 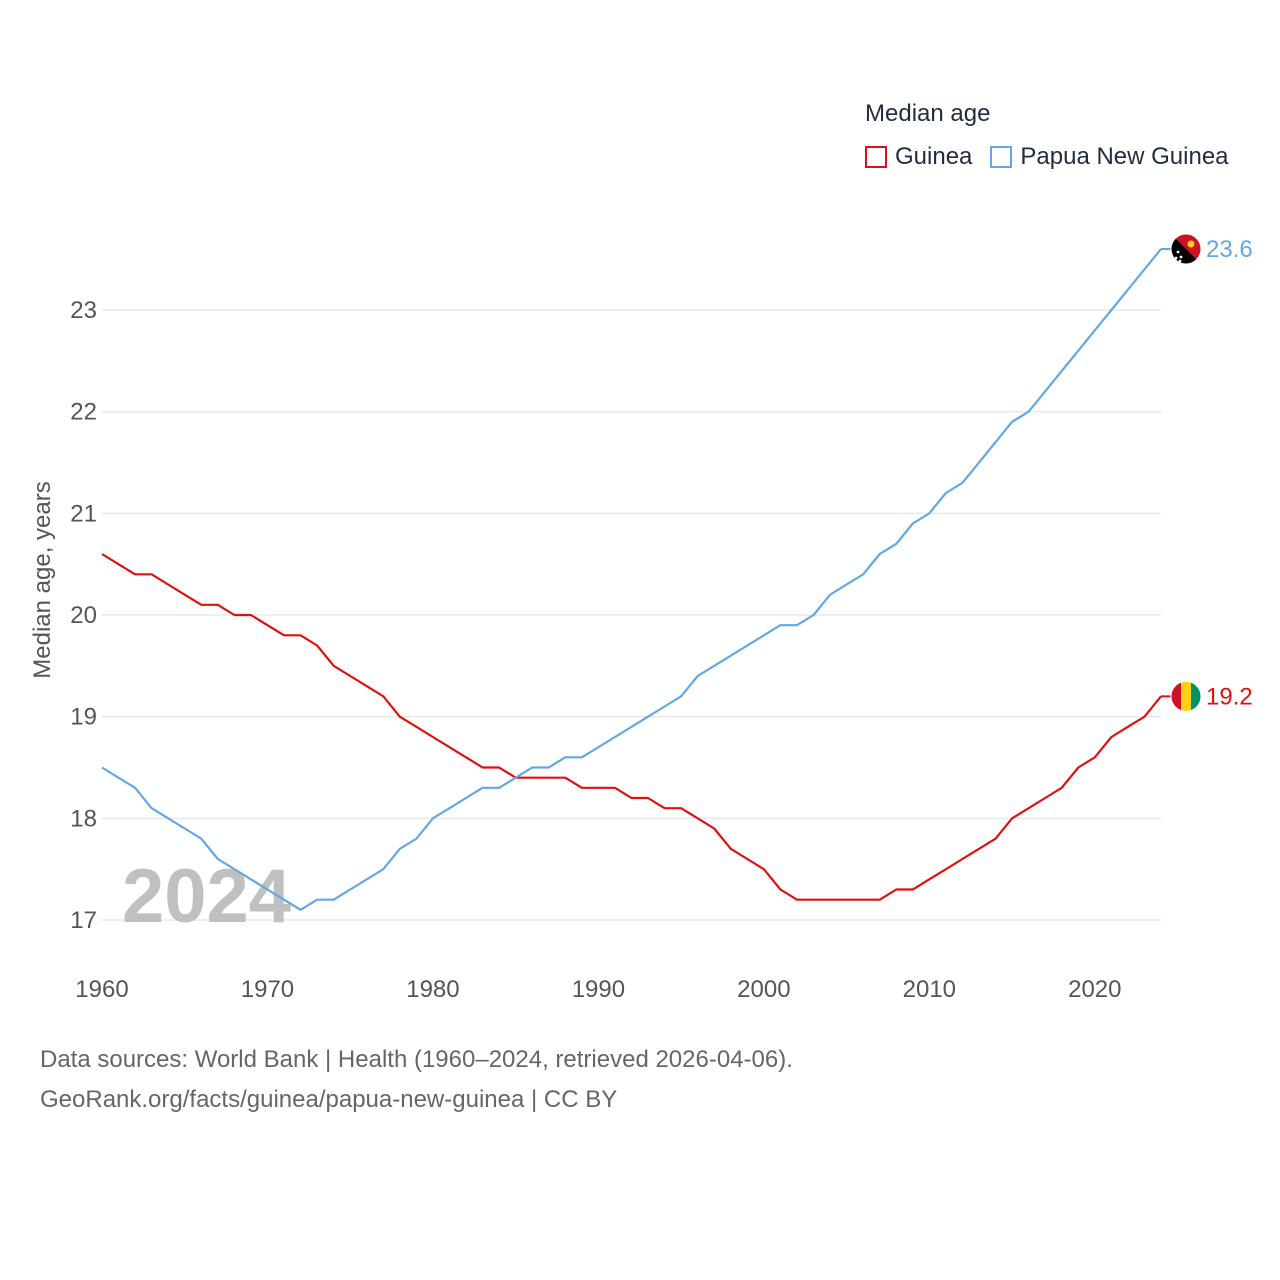 What do you see at coordinates (83, 513) in the screenshot?
I see `y-tick-label: 21` at bounding box center [83, 513].